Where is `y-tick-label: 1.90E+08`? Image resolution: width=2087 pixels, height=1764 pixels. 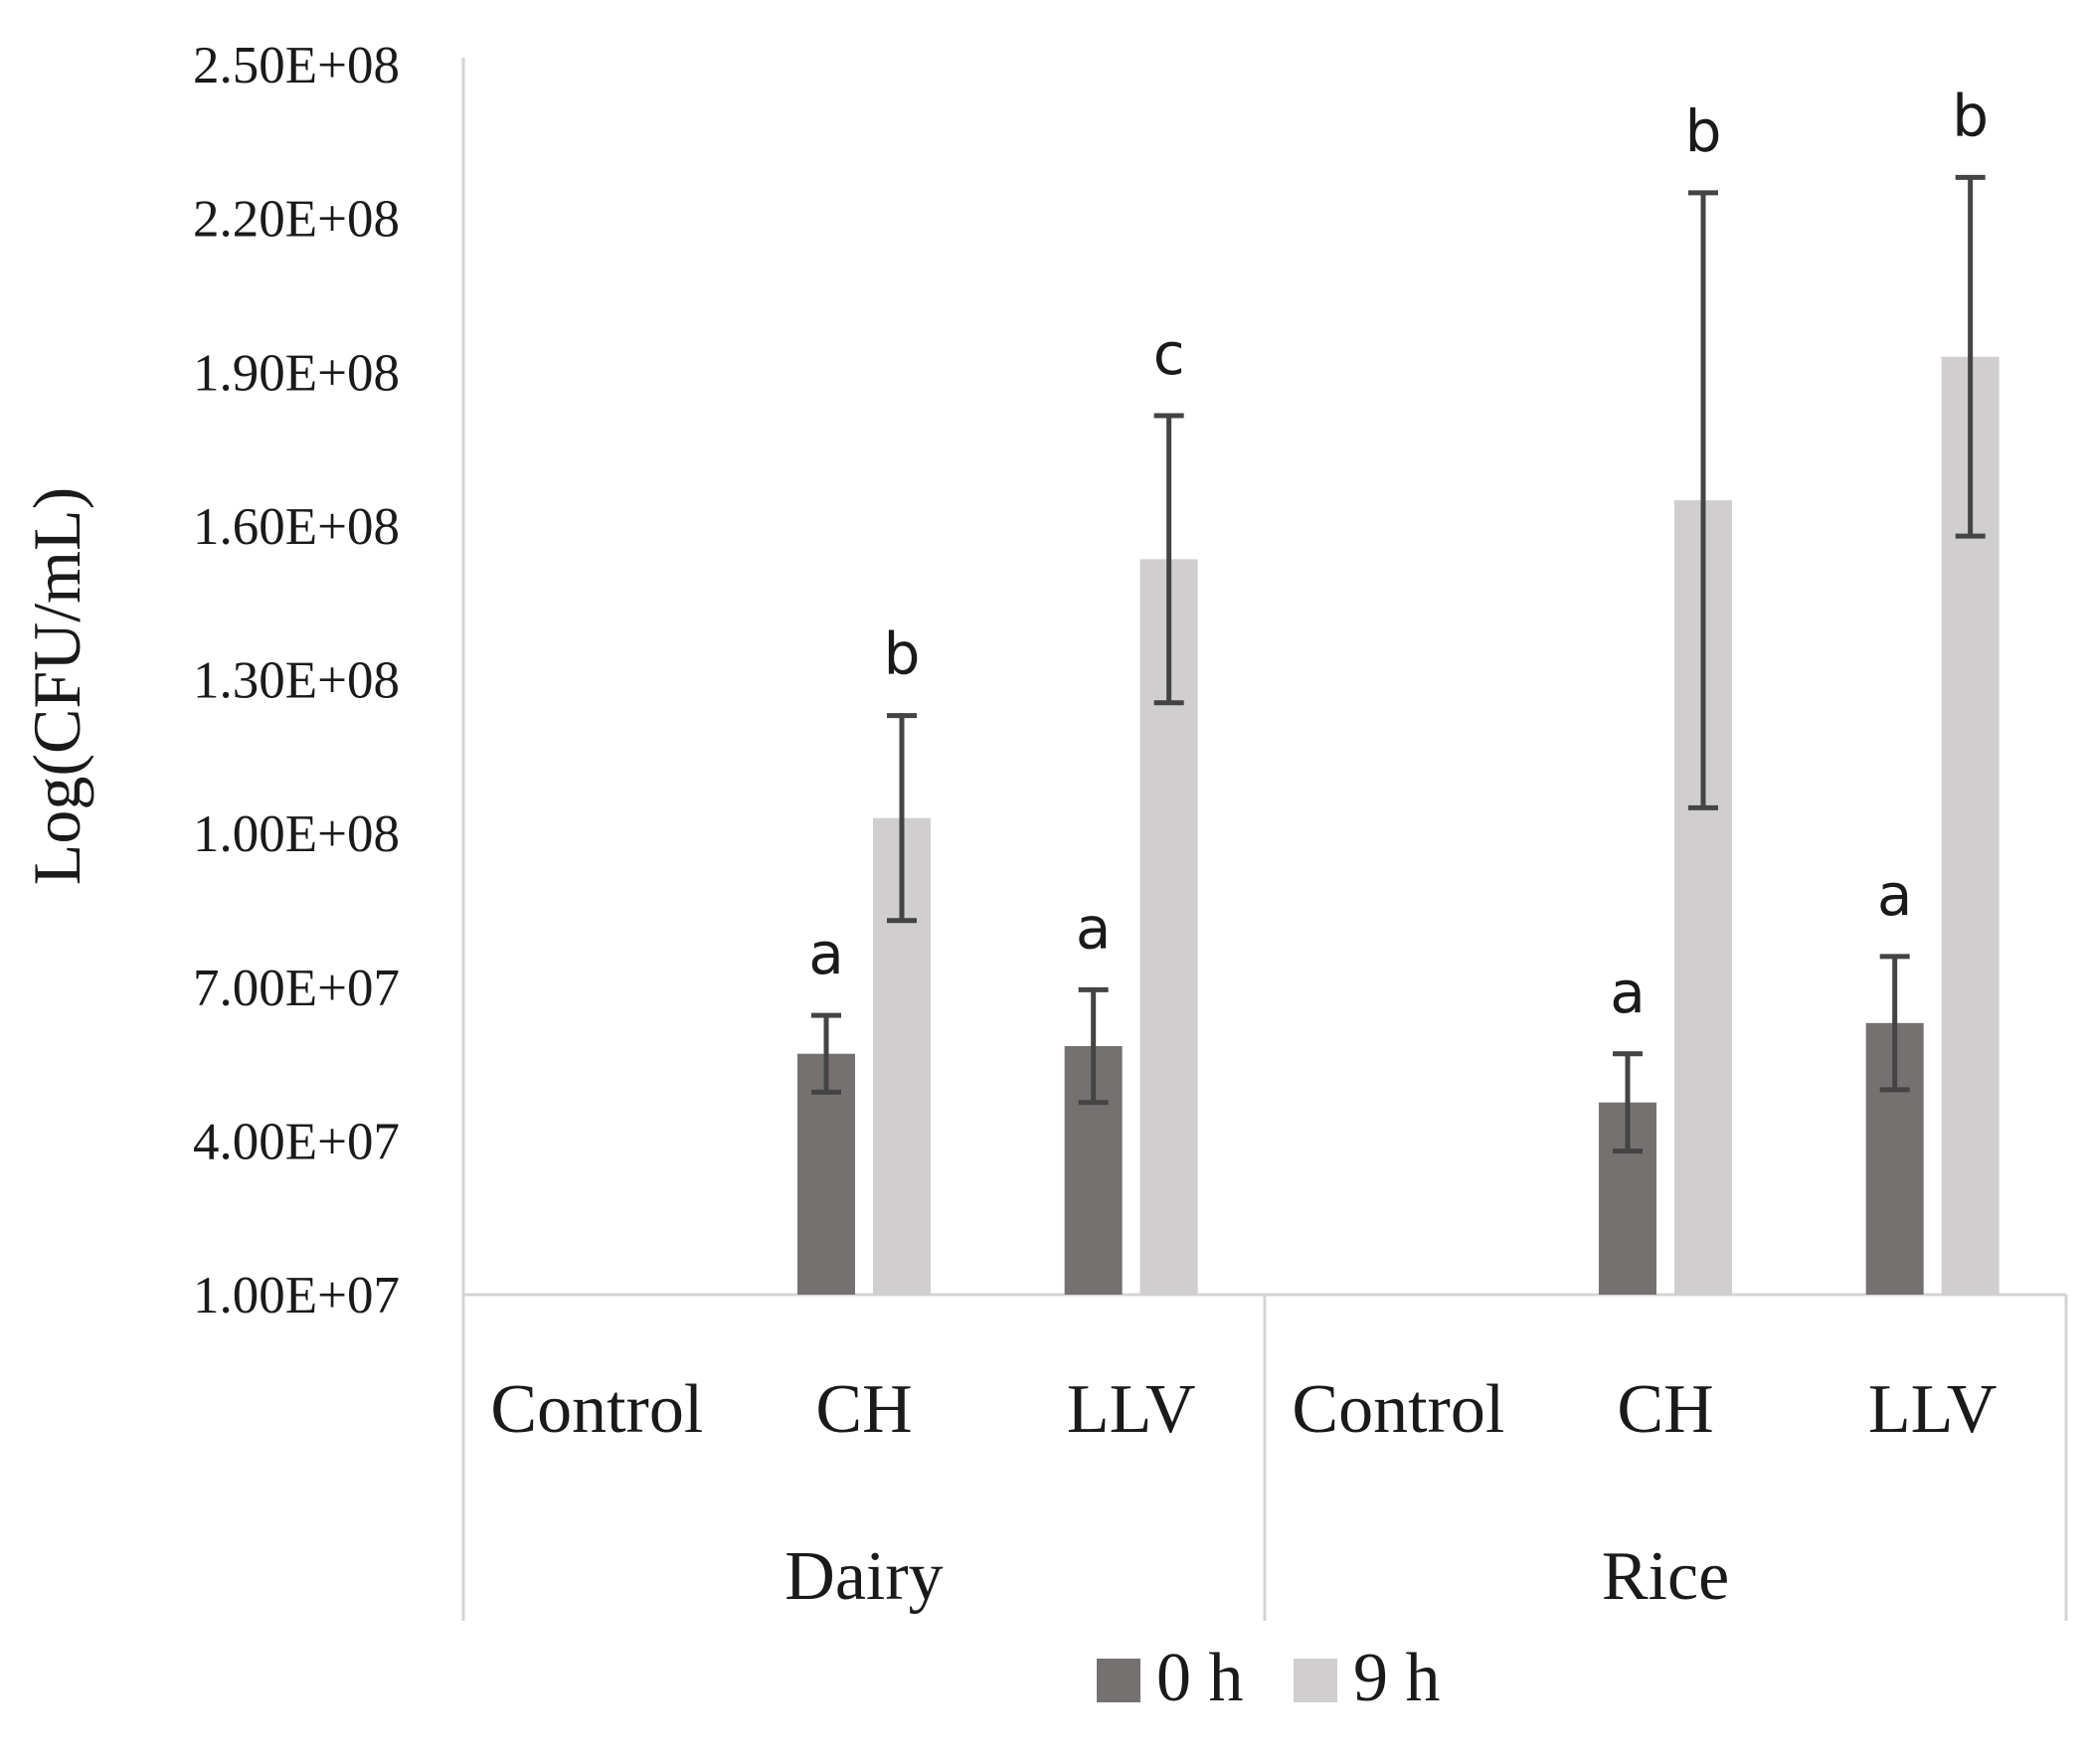
y-tick-label: 1.90E+08 is located at coordinates (296, 373).